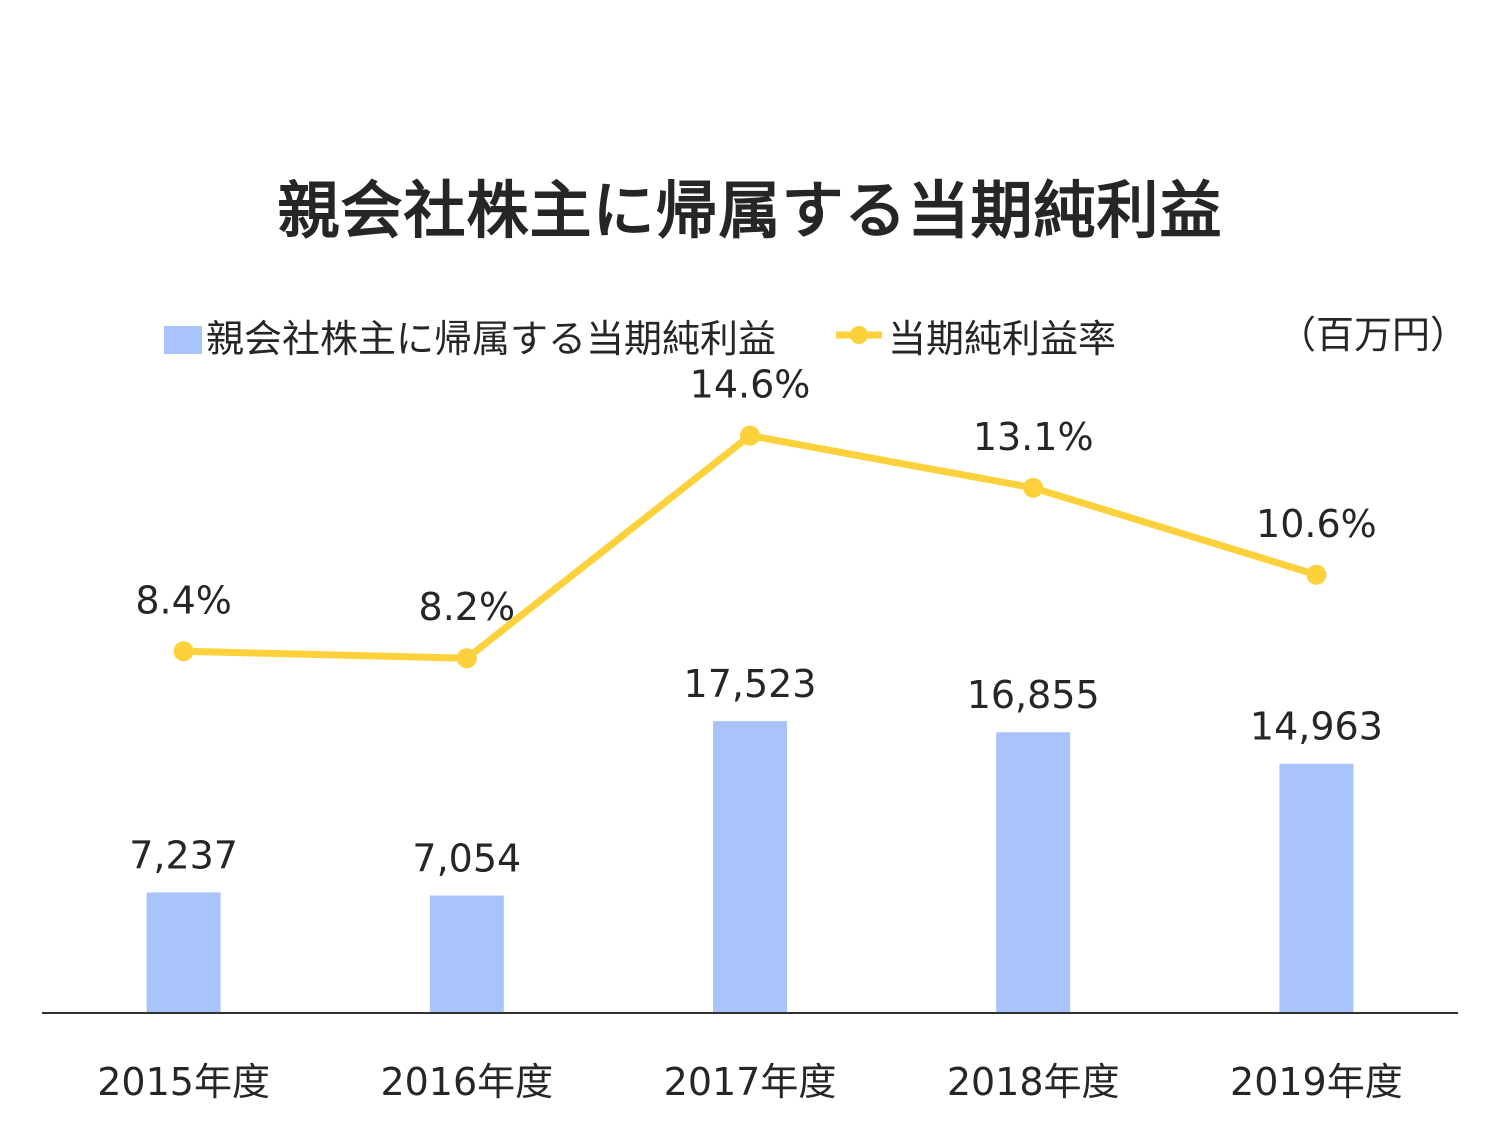  What do you see at coordinates (183, 600) in the screenshot?
I see `rate-label-0: 8.4%` at bounding box center [183, 600].